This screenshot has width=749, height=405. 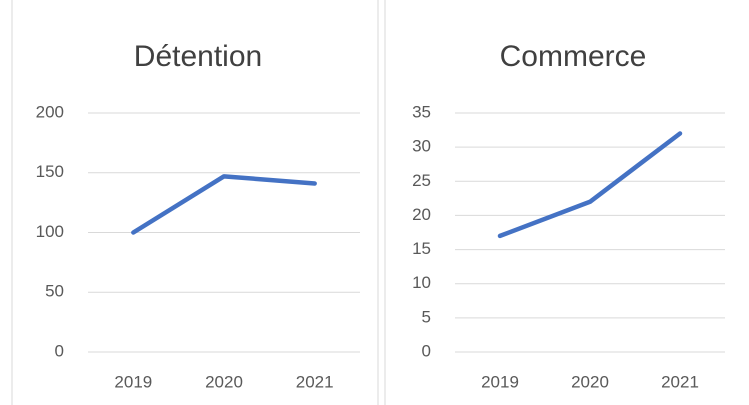 I want to click on y-tick-label: 30, so click(x=421, y=146).